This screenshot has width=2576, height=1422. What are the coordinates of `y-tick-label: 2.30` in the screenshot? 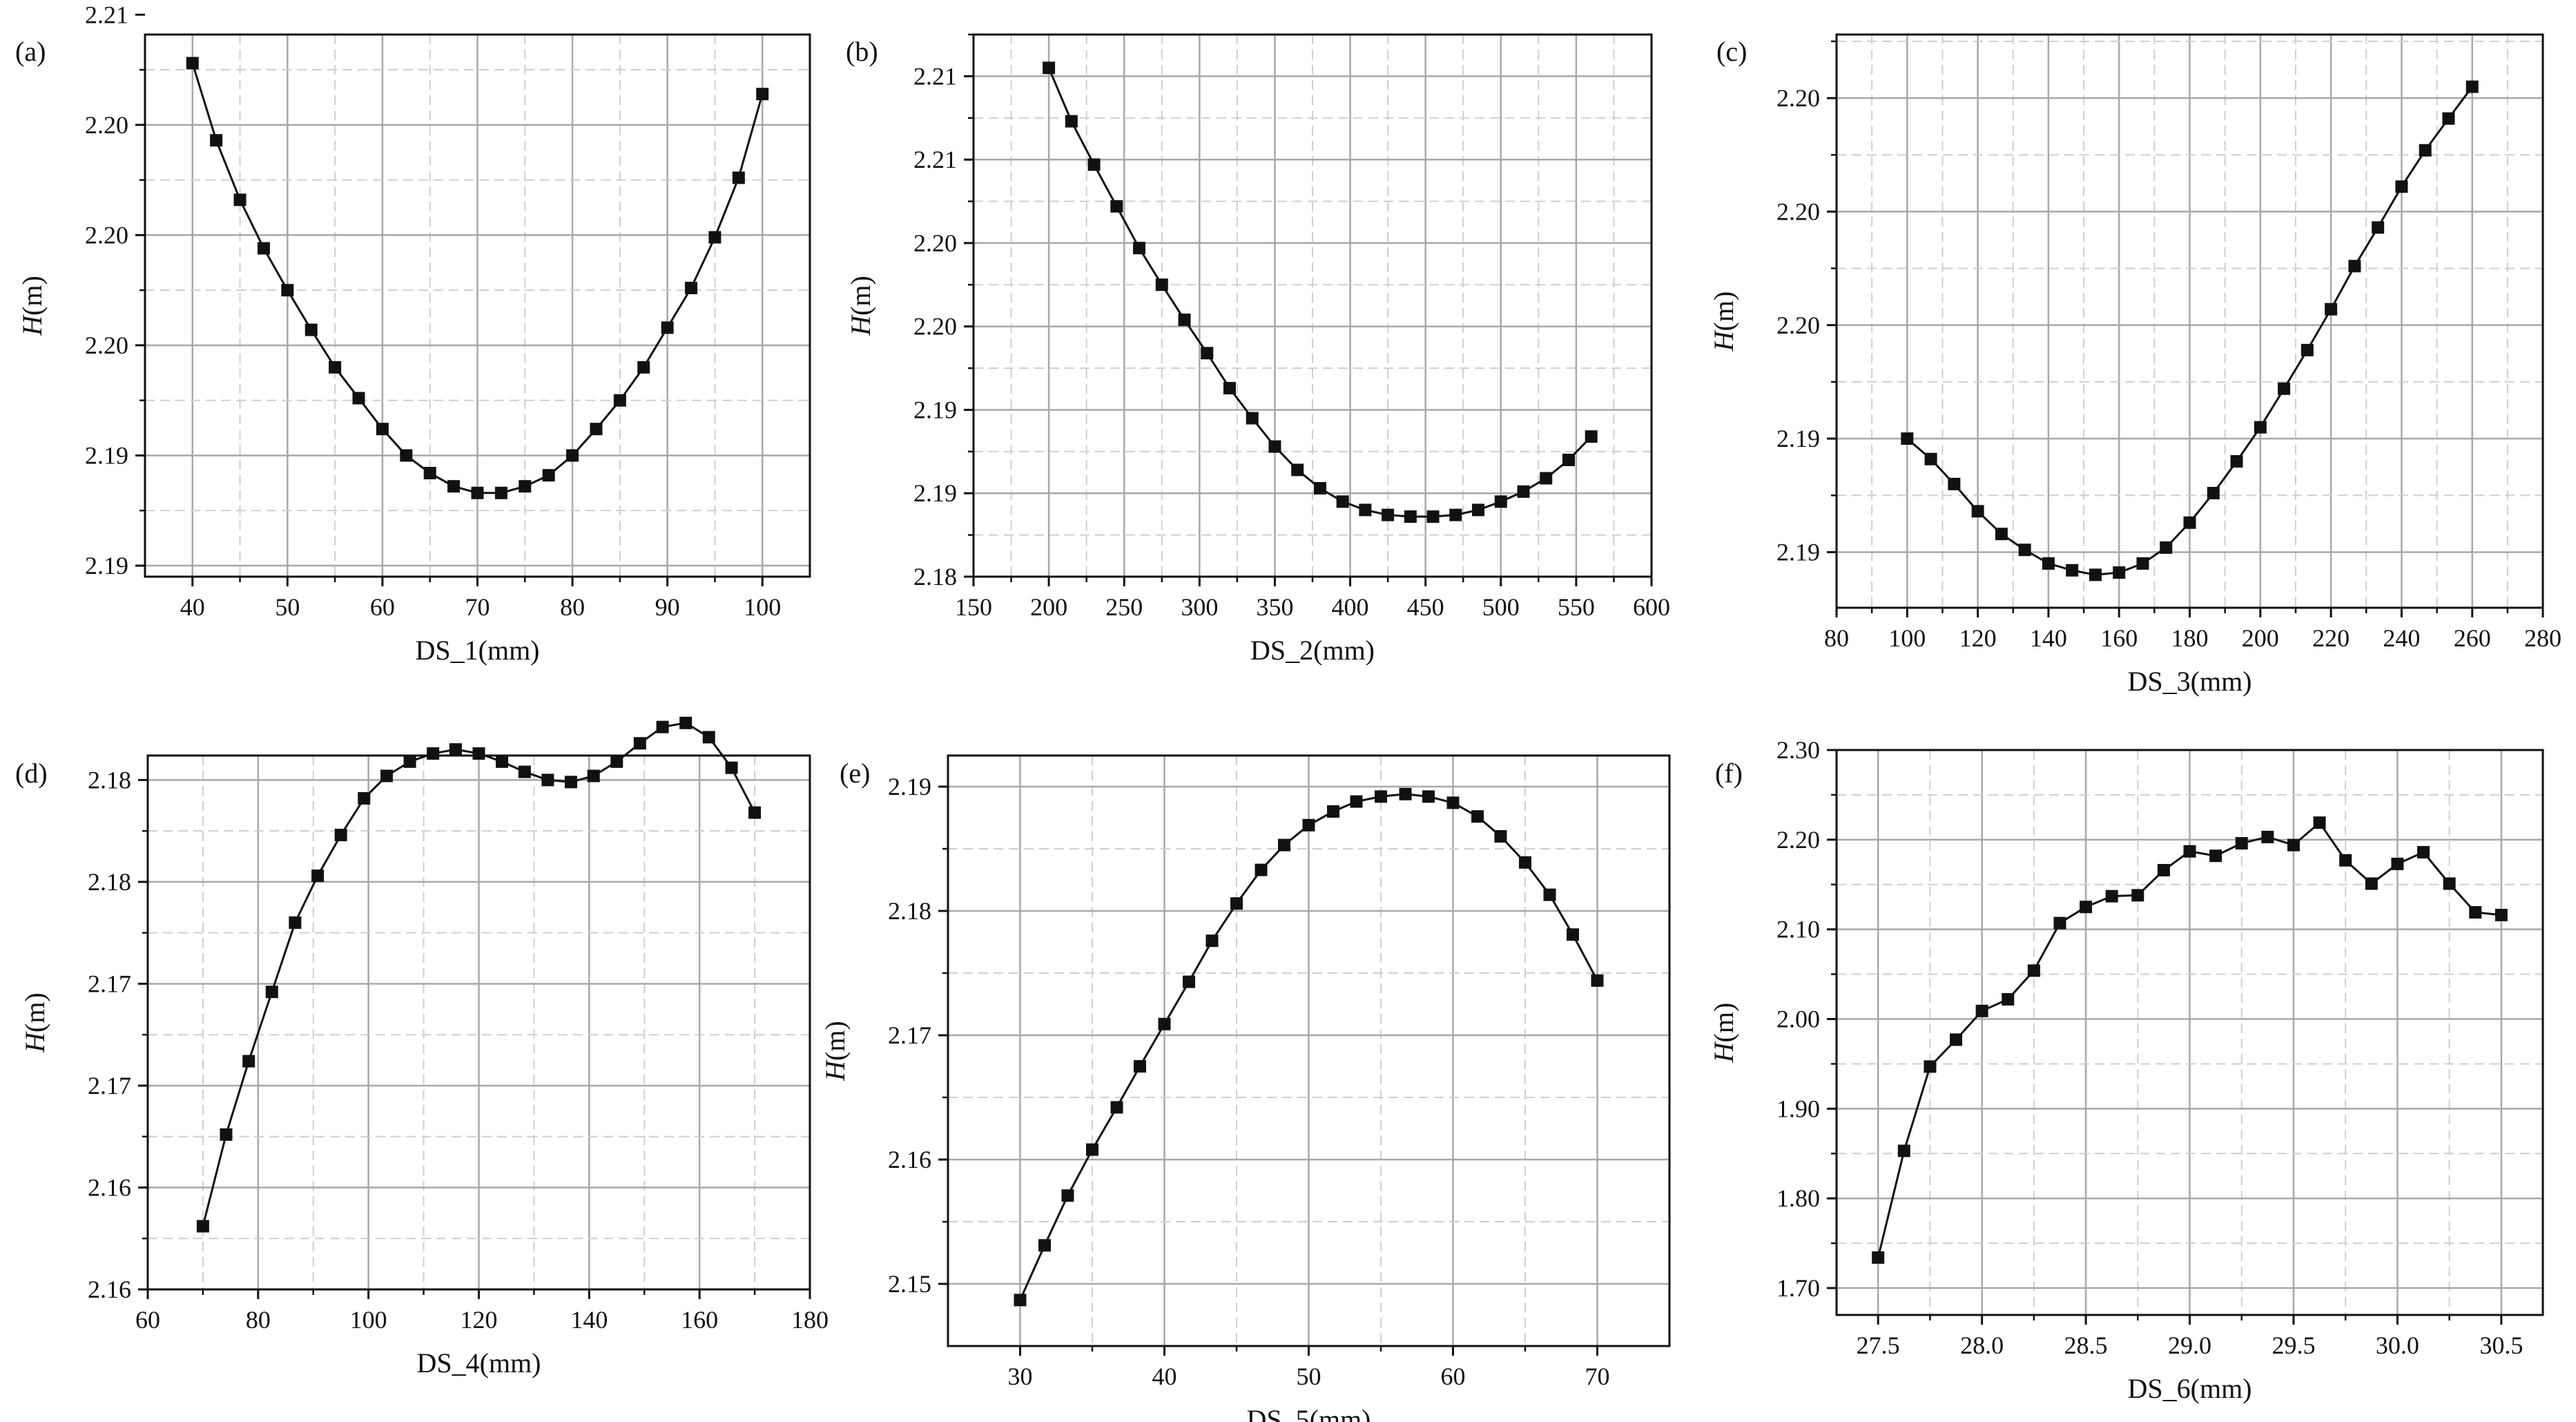 It's located at (1798, 750).